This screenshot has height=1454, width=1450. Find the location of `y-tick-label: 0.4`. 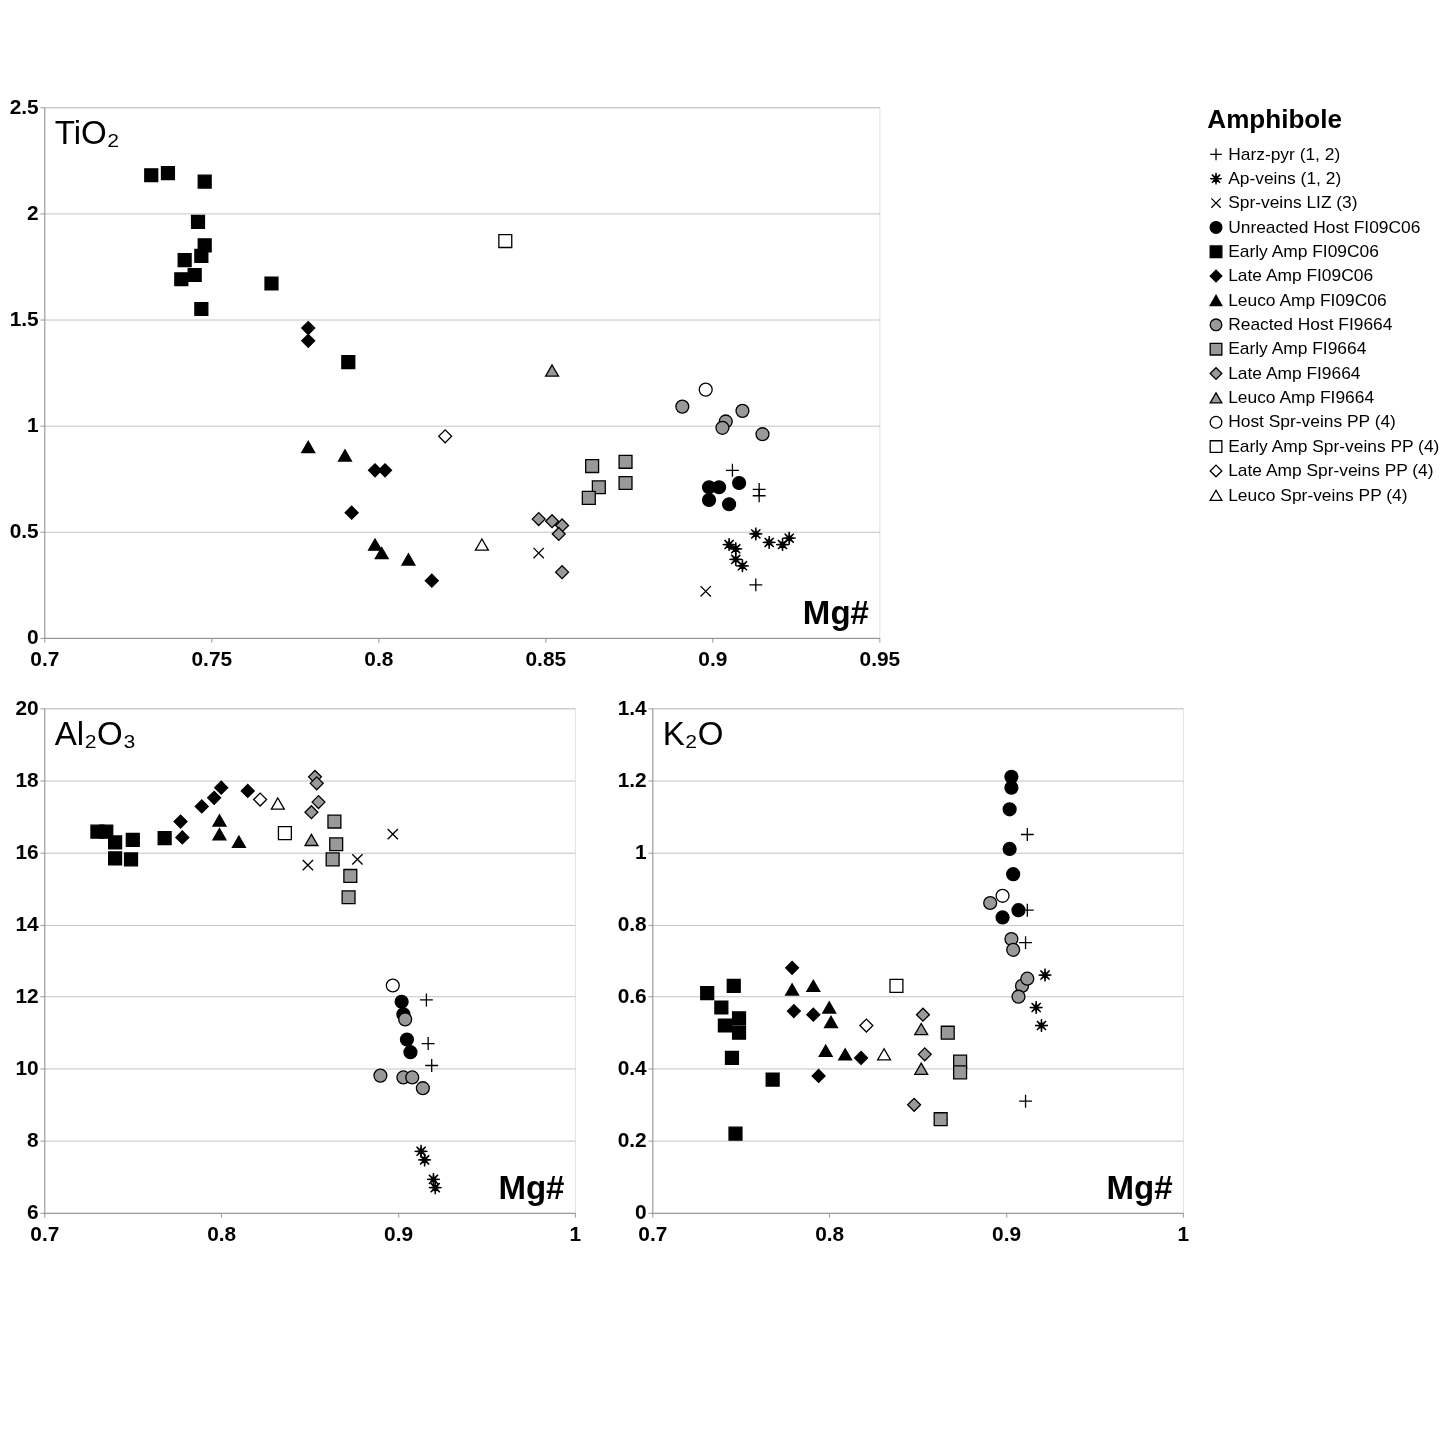

y-tick-label: 0.4 is located at coordinates (632, 1068).